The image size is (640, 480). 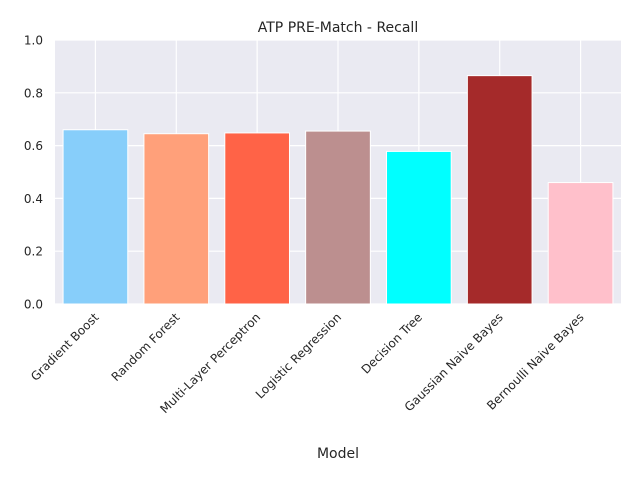 I want to click on y-tick-label: 1.0, so click(x=33, y=41).